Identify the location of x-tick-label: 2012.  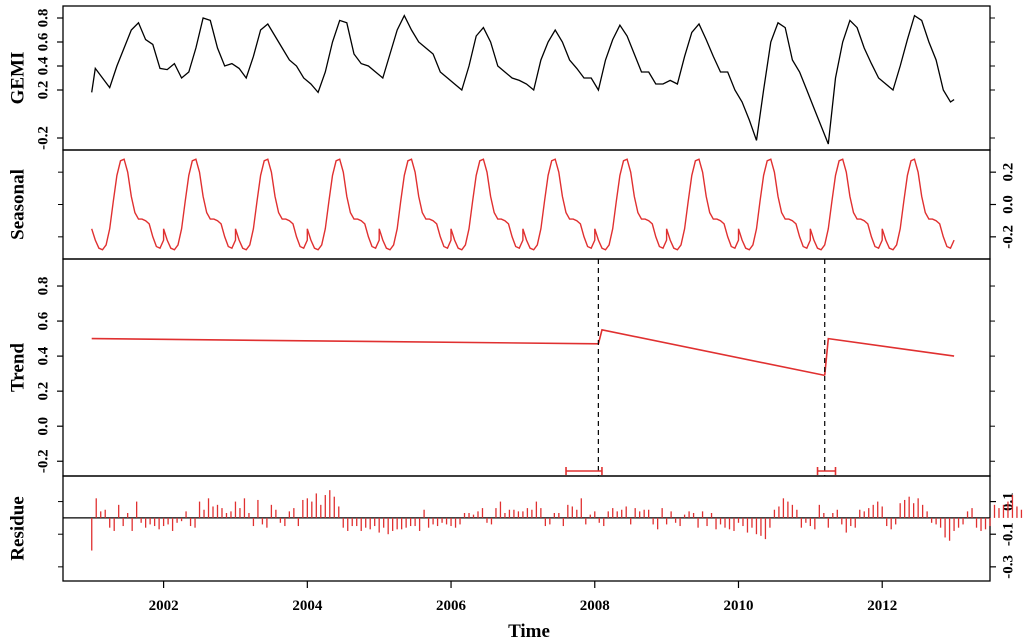
(882, 606).